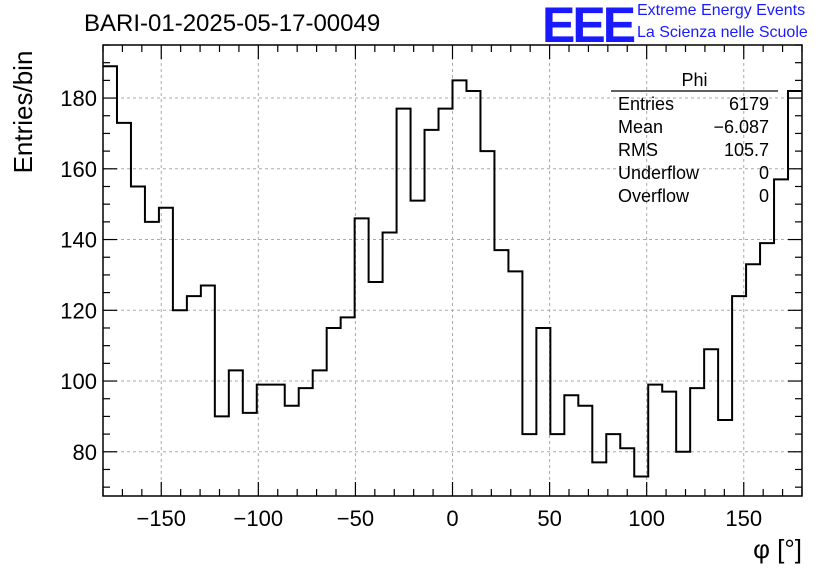 The width and height of the screenshot is (836, 572). Describe the element at coordinates (749, 104) in the screenshot. I see `stats-value: 6179` at that location.